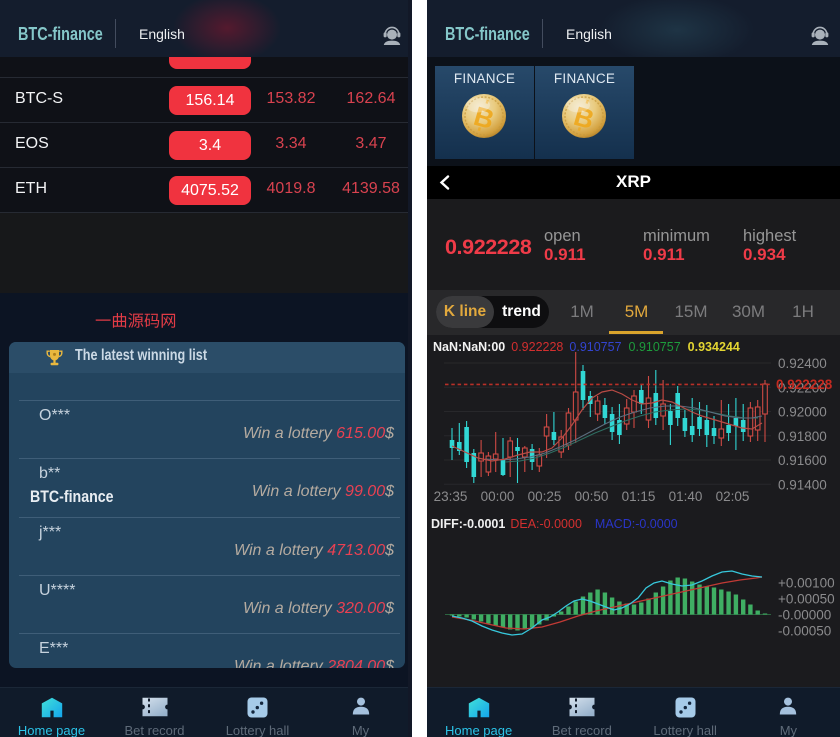 The width and height of the screenshot is (840, 737). Describe the element at coordinates (804, 631) in the screenshot. I see `svg-text: -0.00050` at that location.